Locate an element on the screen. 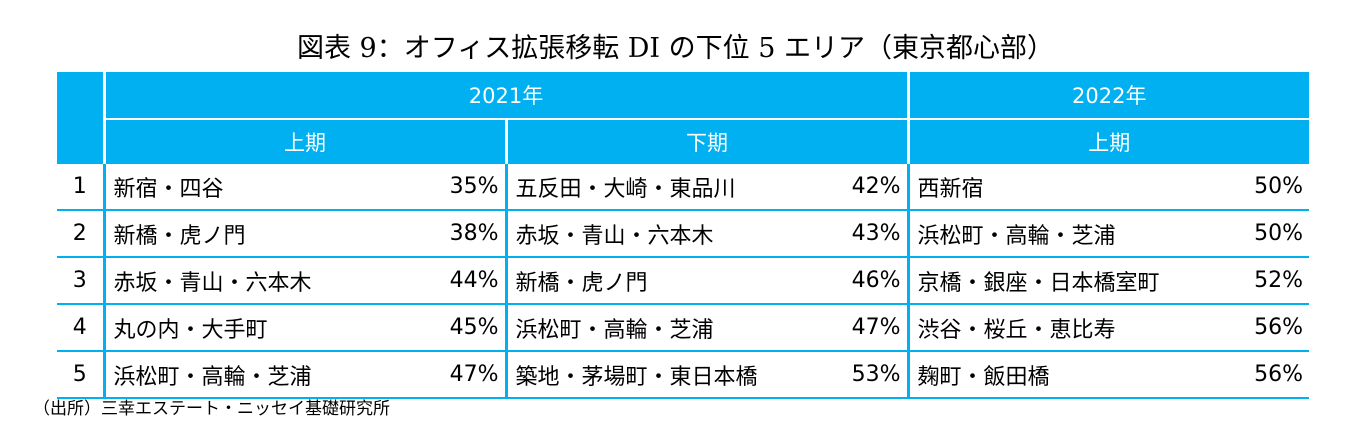  table-row: 2 新橋・虎ノ門 38% 赤坂・青山・六本木 43% 浜松町・高輪・芝浦 50% is located at coordinates (683, 234).